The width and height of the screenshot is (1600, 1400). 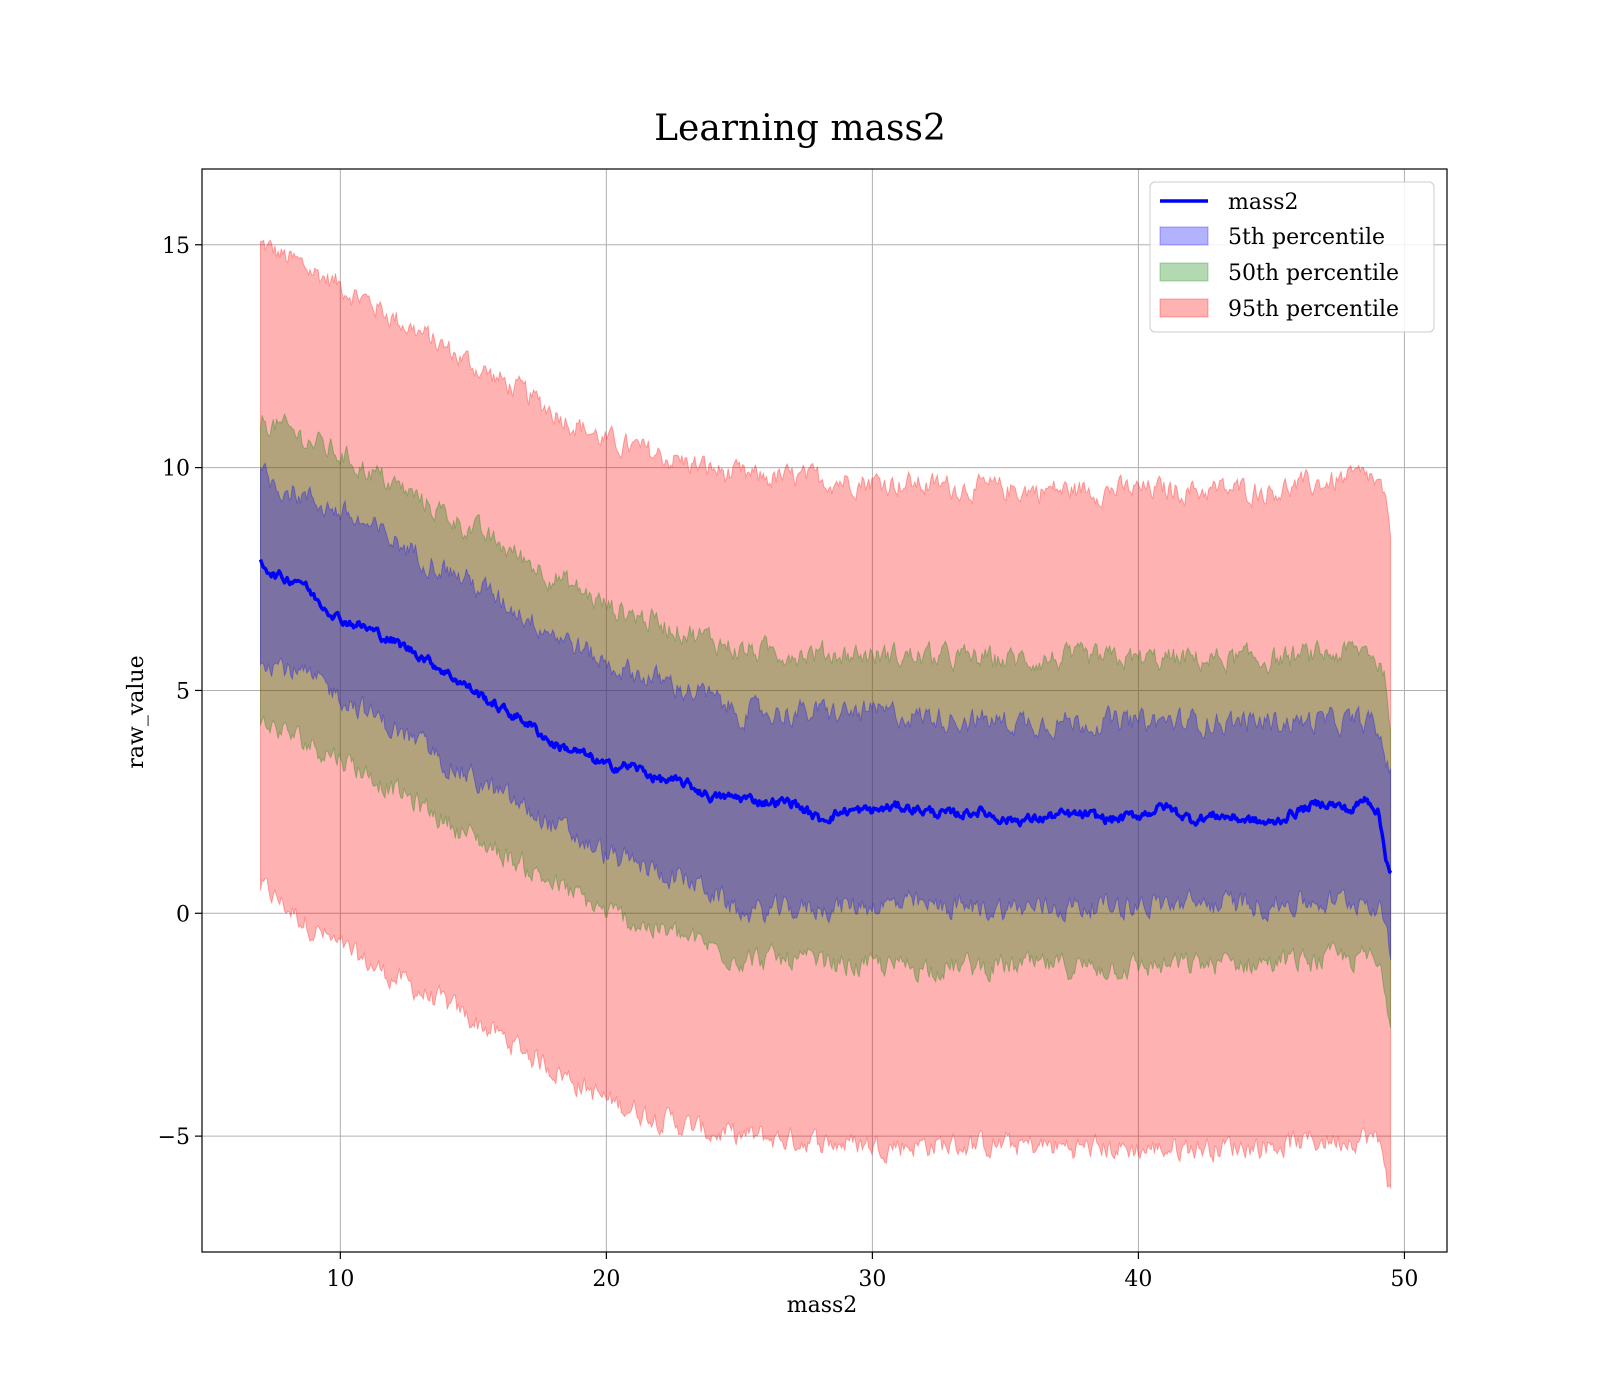 I want to click on legend-swatch-95th-percentile, so click(x=1184, y=308).